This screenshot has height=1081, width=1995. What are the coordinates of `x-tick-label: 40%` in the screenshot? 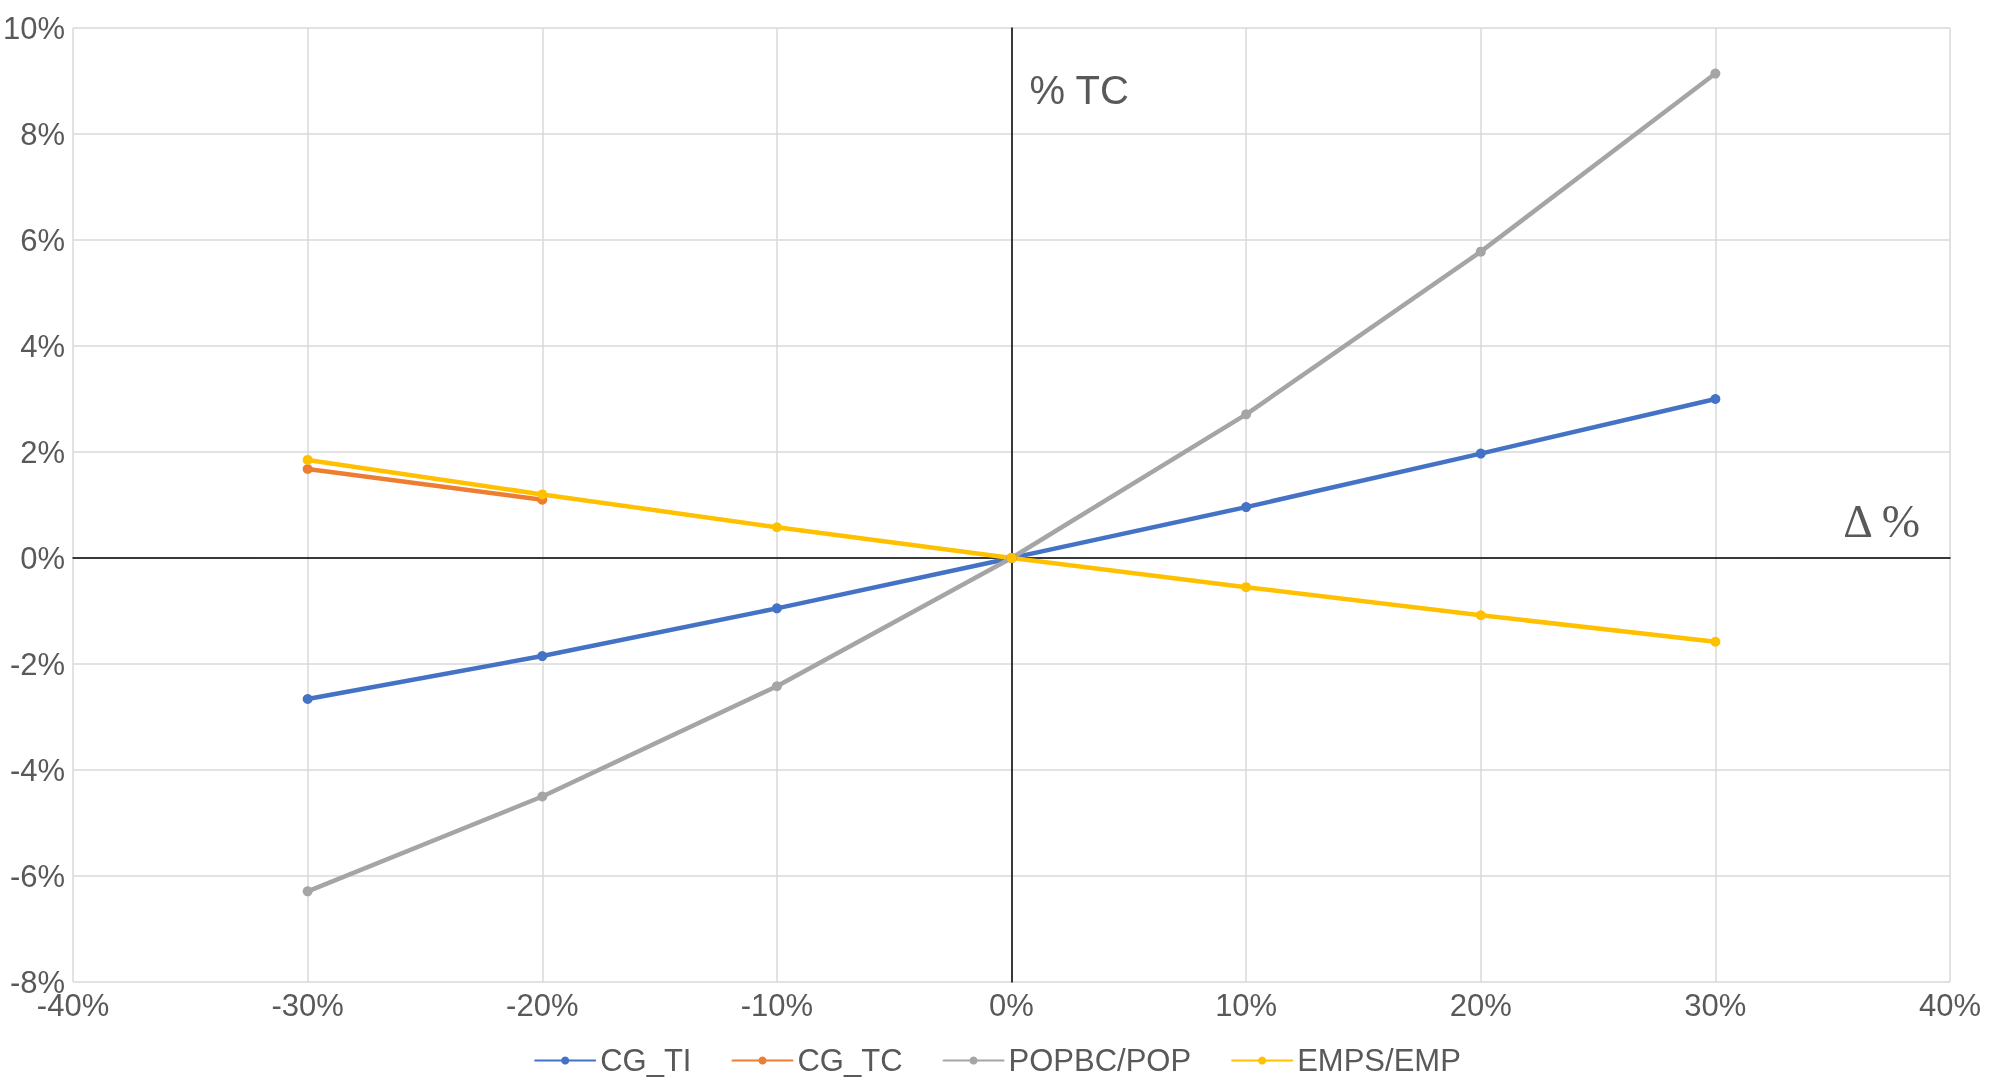 It's located at (1950, 1005).